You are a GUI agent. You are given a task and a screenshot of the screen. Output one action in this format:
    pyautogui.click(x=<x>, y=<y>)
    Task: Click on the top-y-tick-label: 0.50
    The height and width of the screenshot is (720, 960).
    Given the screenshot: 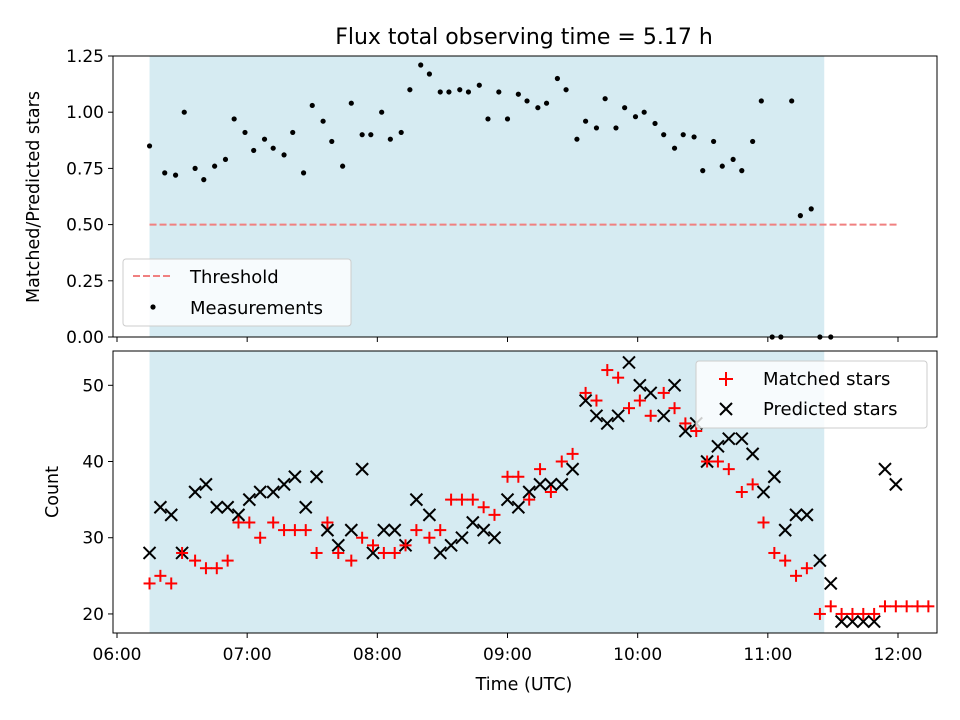 What is the action you would take?
    pyautogui.click(x=85, y=226)
    